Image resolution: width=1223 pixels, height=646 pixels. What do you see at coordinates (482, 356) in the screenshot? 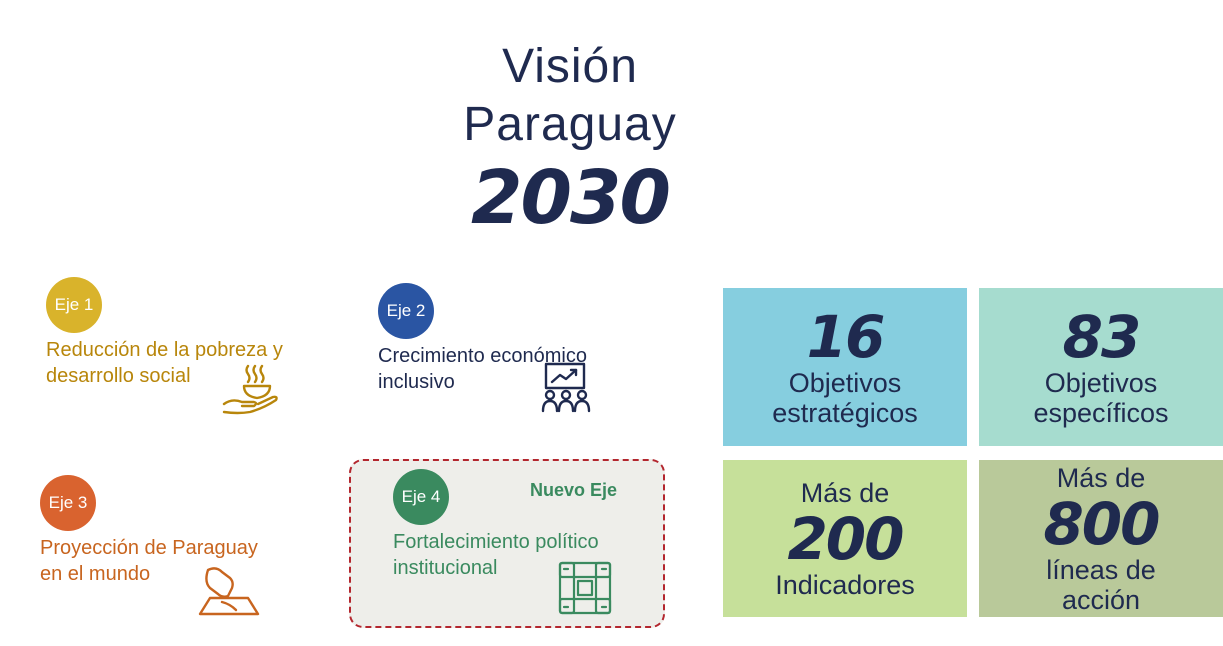
I see `eje-2-line1: Crecimiento económico` at bounding box center [482, 356].